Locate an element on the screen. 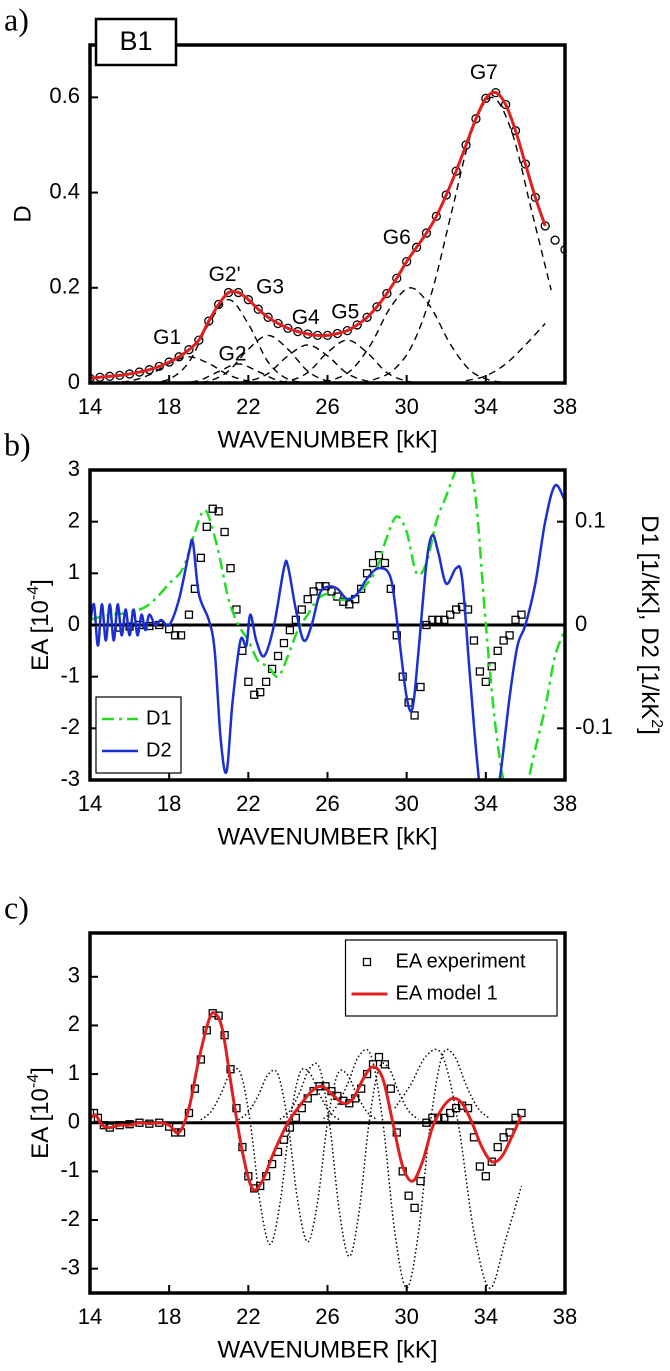  y-tick-label: 1 is located at coordinates (74, 1072).